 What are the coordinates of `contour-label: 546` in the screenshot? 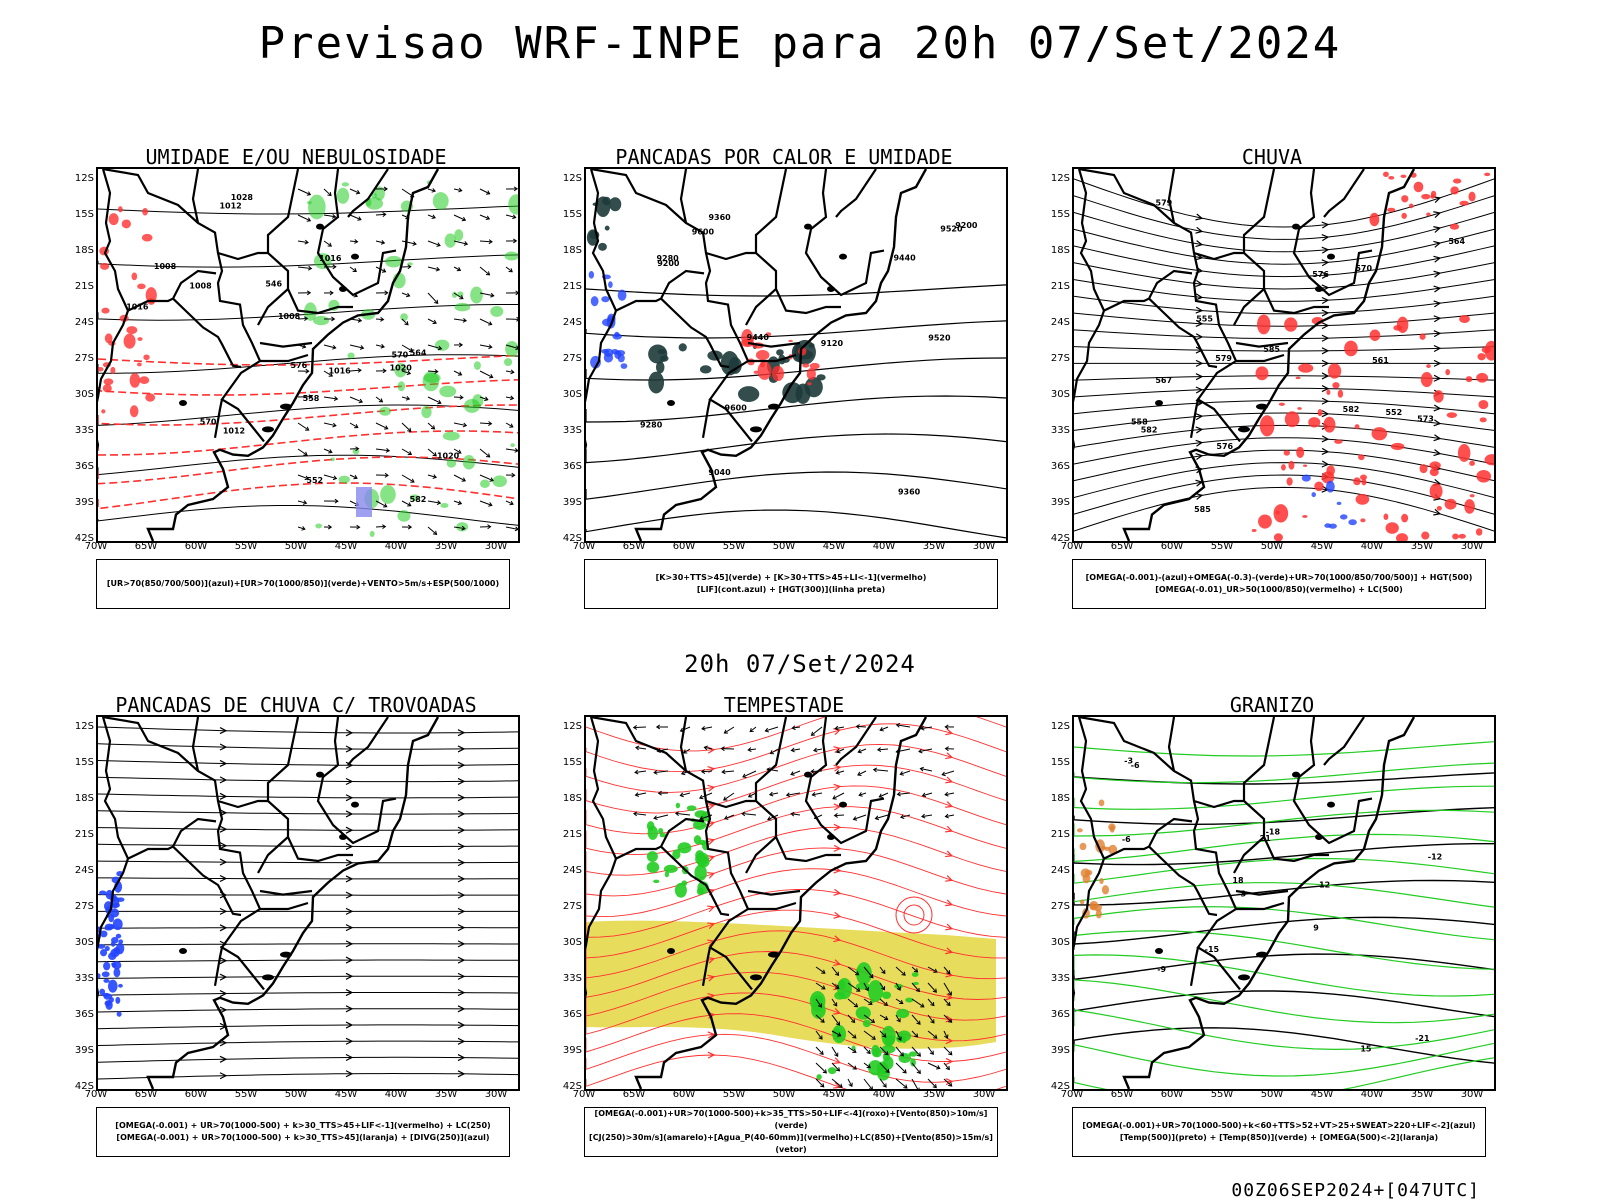 It's located at (273, 283).